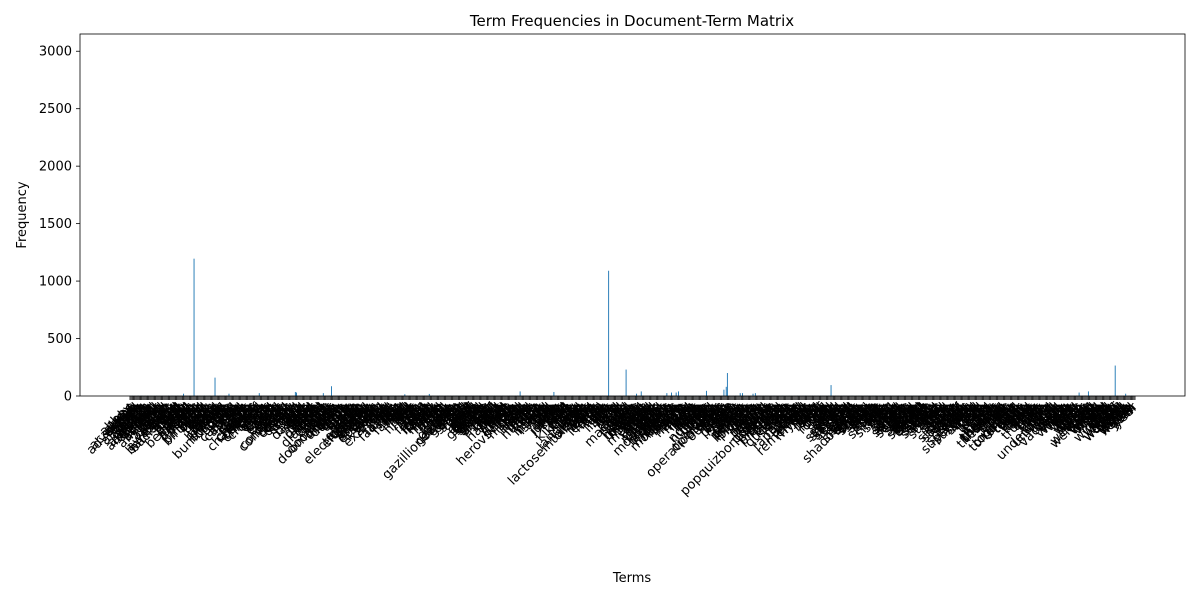  Describe the element at coordinates (1079, 394) in the screenshot. I see `bar-war` at that location.